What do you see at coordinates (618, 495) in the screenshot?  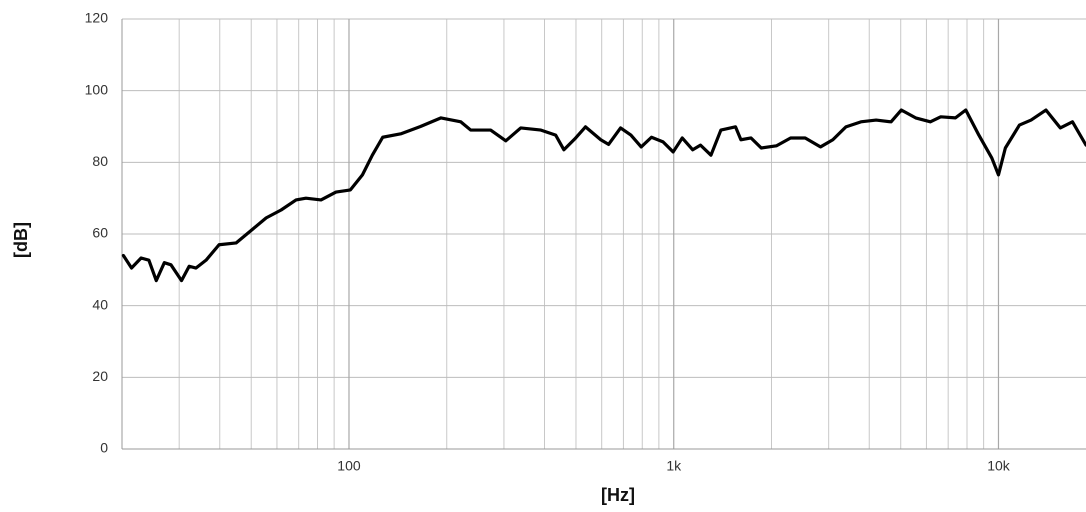 I see `x-axis-title: [Hz]` at bounding box center [618, 495].